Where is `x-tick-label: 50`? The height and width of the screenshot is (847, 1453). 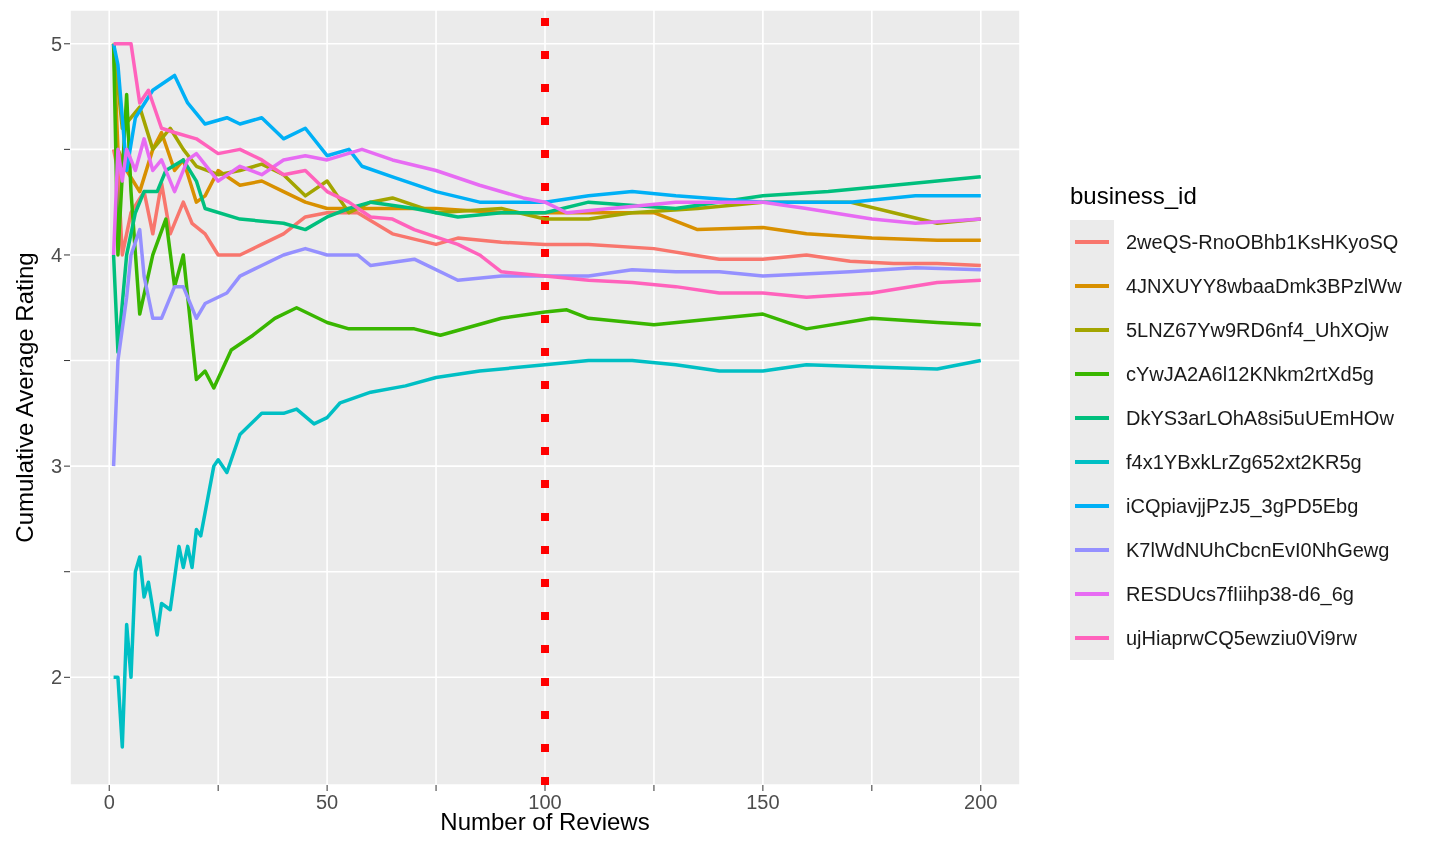
x-tick-label: 50 is located at coordinates (327, 802).